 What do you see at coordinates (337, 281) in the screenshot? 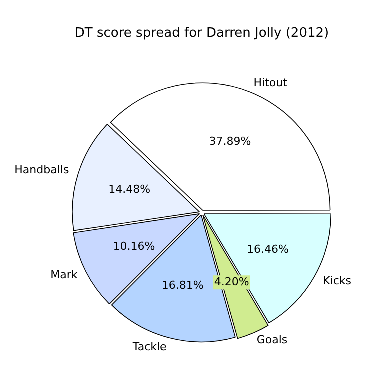
I see `slice-label: Kicks` at bounding box center [337, 281].